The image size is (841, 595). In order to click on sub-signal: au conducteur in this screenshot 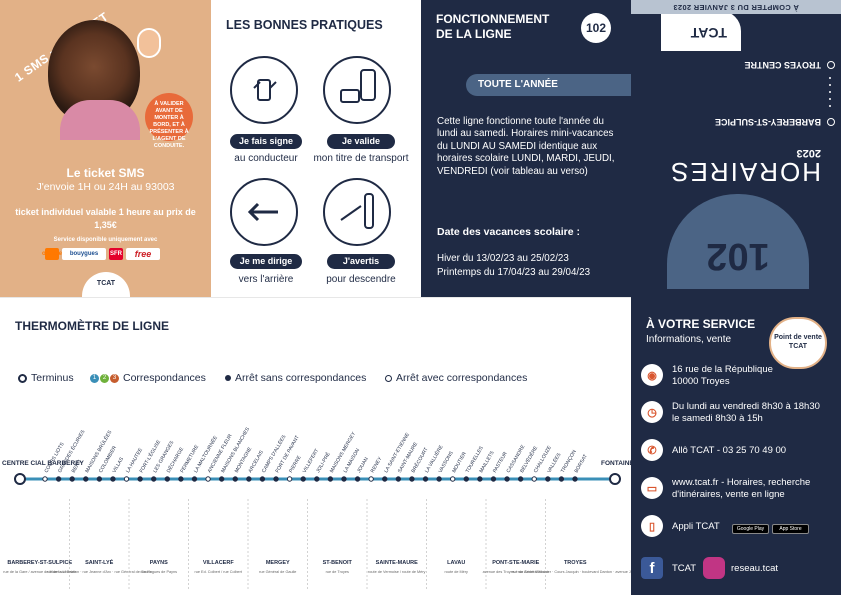, I will do `click(266, 158)`.